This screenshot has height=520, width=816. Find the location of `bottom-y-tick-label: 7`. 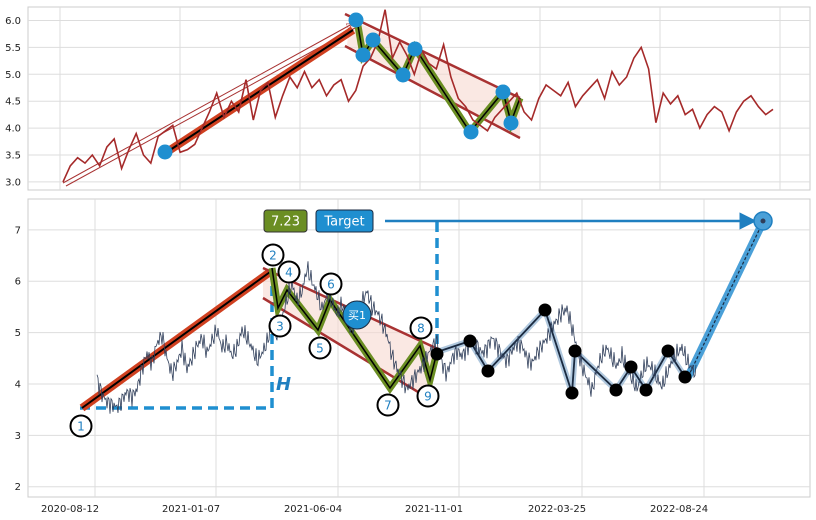

bottom-y-tick-label: 7 is located at coordinates (18, 230).